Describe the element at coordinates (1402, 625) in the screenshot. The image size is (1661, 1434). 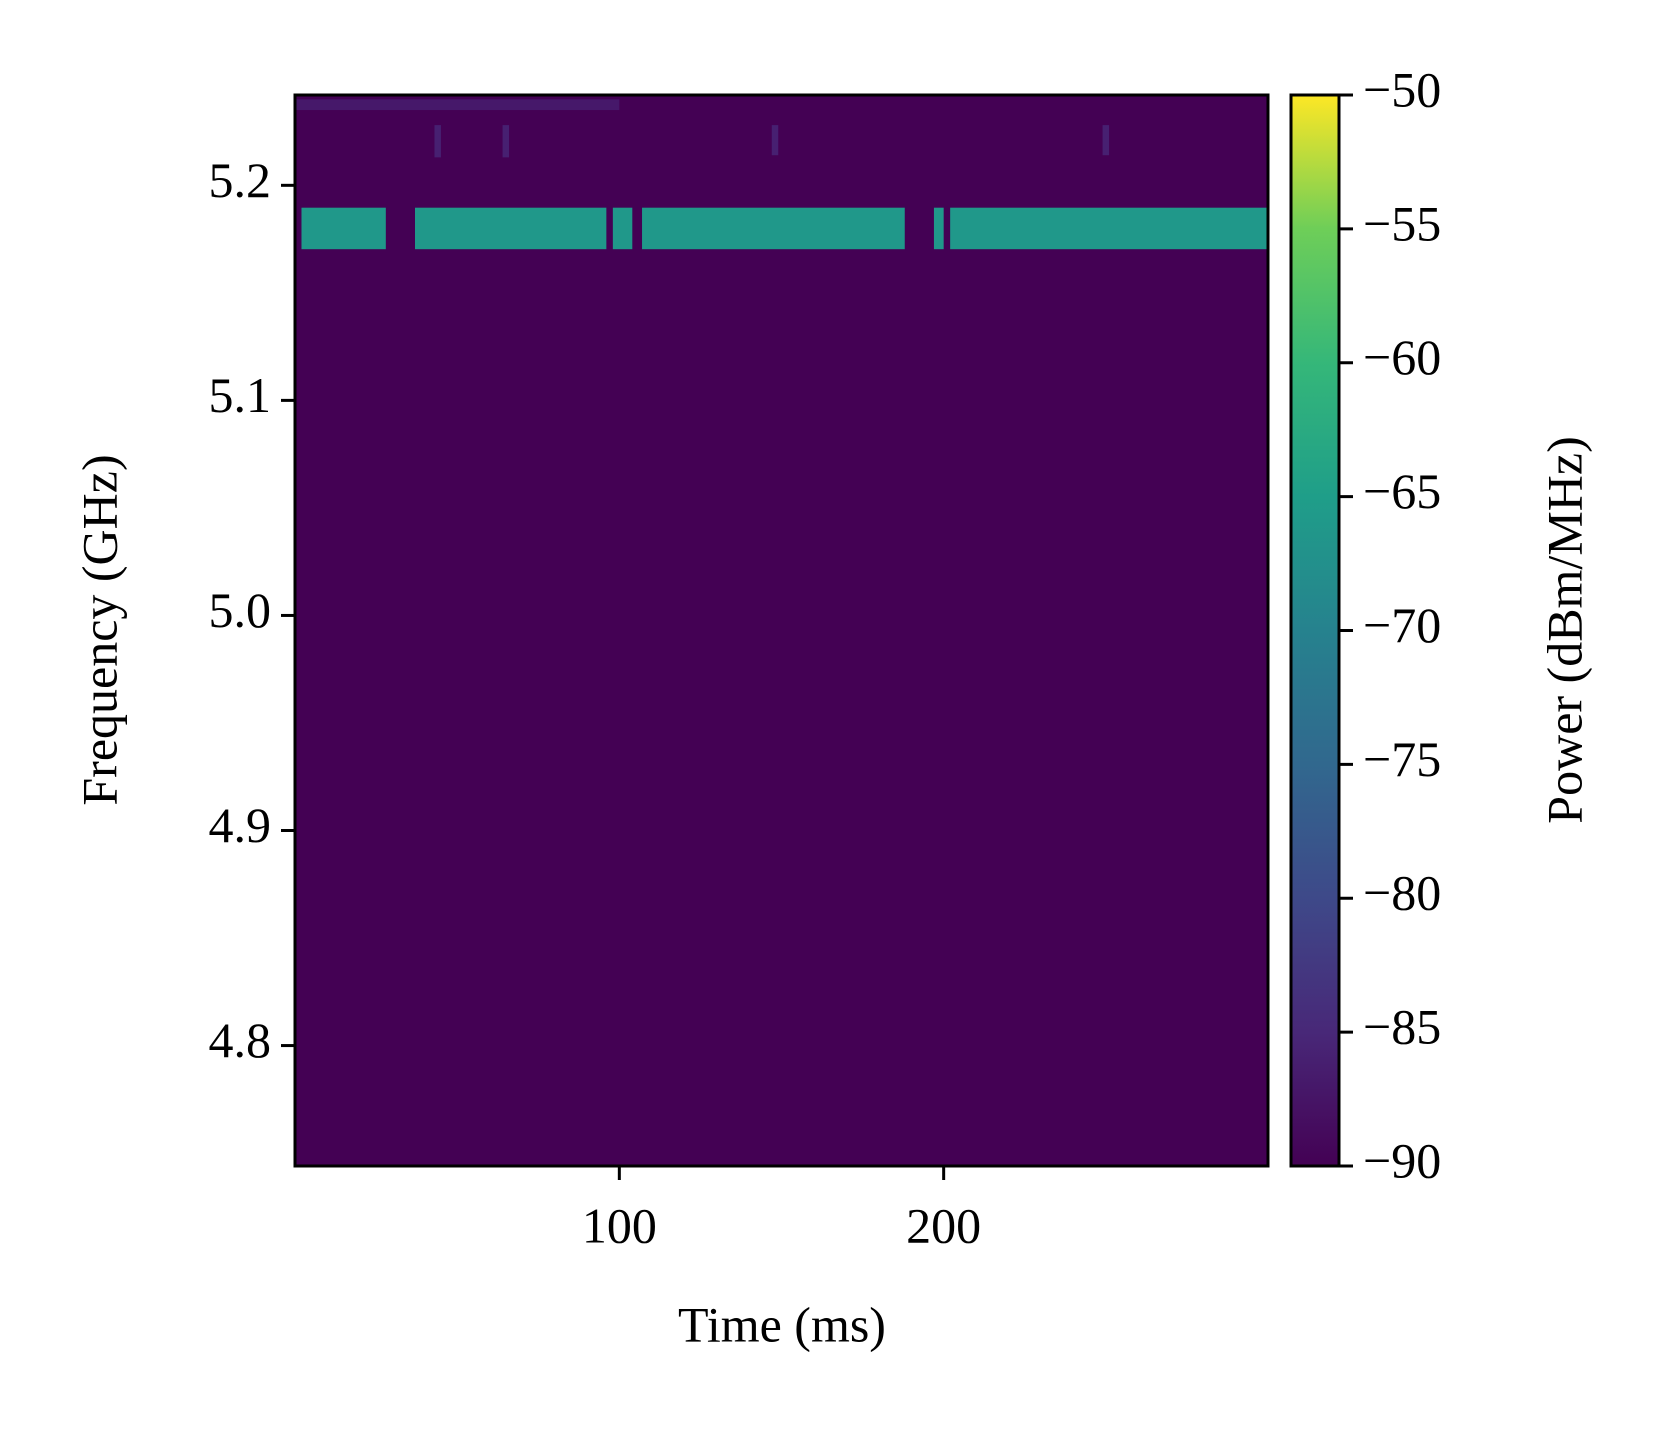
I see `colorbar-tick-label: −70` at that location.